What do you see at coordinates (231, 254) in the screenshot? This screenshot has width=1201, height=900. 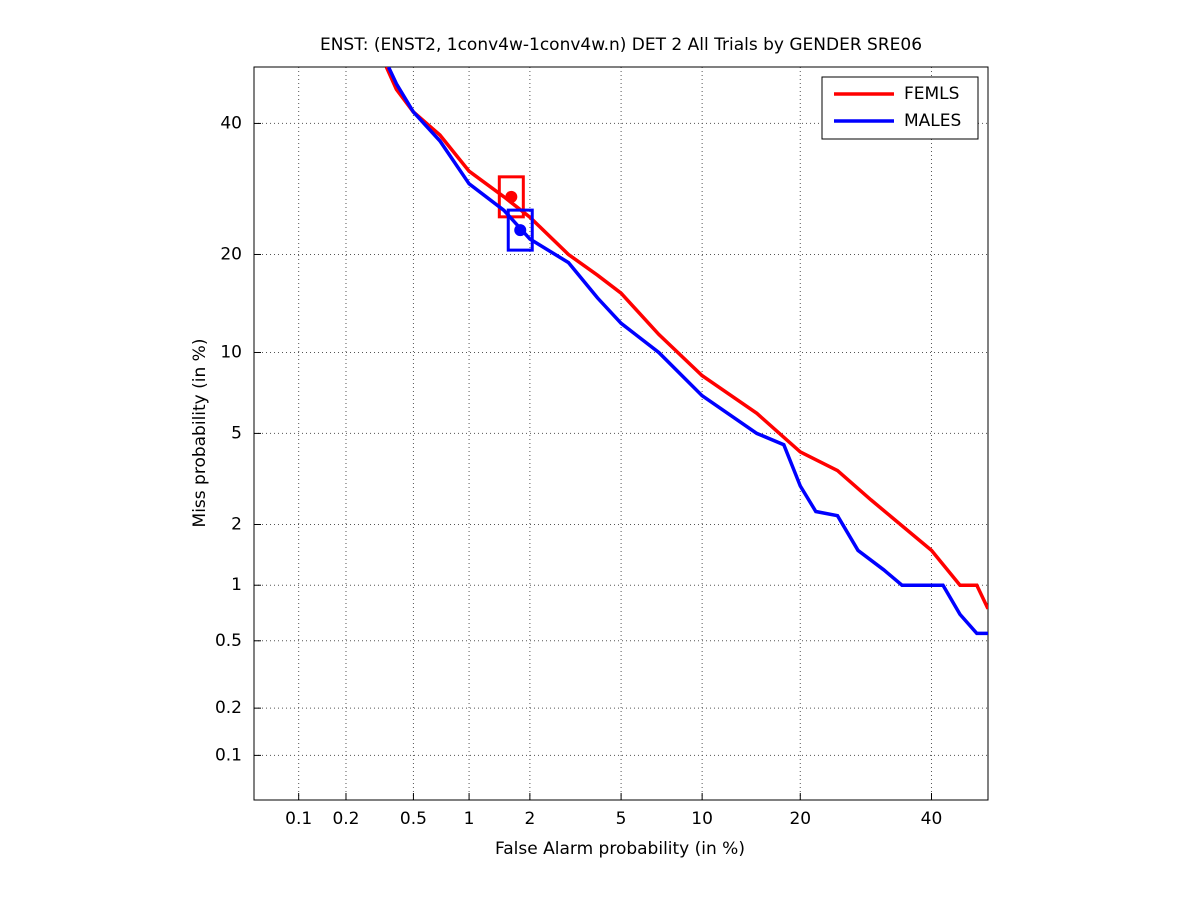 I see `y-tick-label: 20` at bounding box center [231, 254].